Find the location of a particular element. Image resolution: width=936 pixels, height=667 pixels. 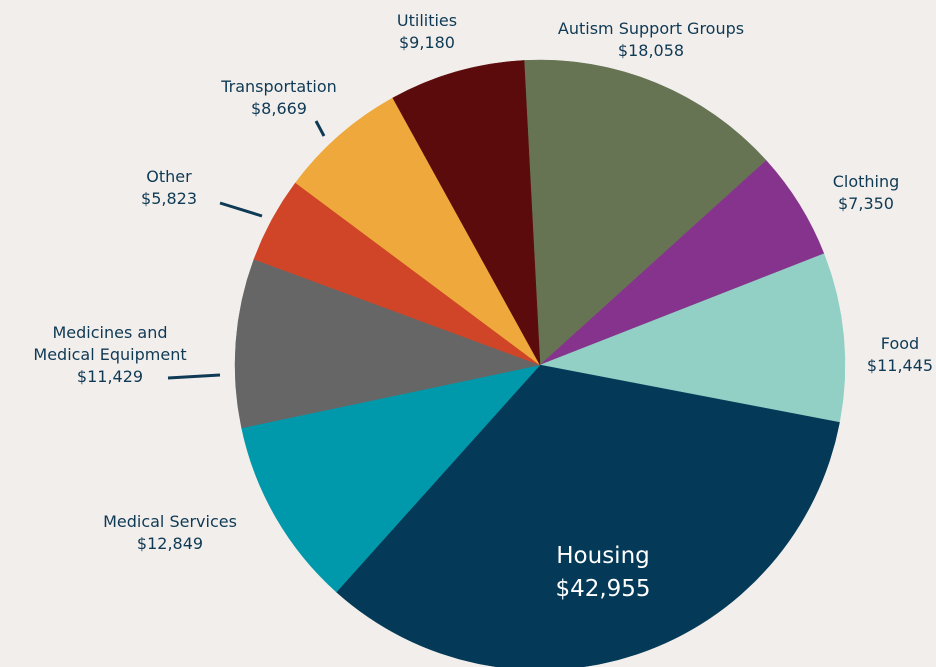

category-label: Transportation is located at coordinates (279, 86).